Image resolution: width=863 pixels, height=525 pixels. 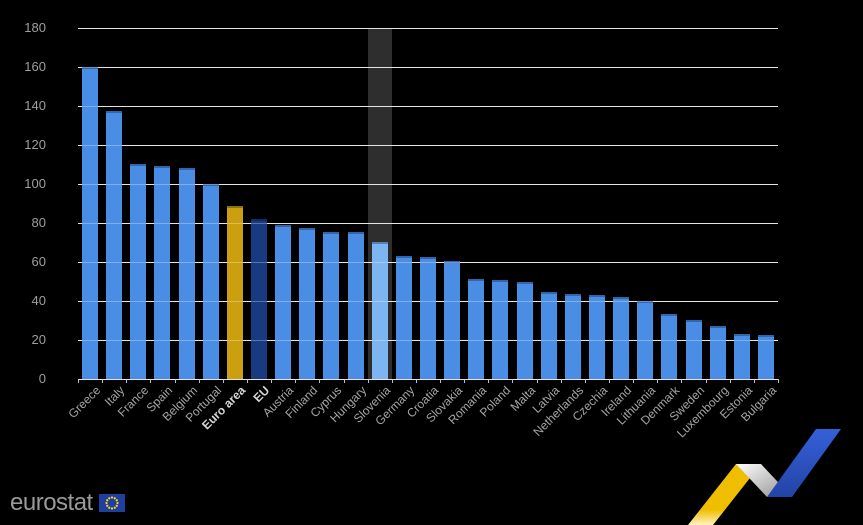 I want to click on y-axis-label: 120, so click(x=35, y=144).